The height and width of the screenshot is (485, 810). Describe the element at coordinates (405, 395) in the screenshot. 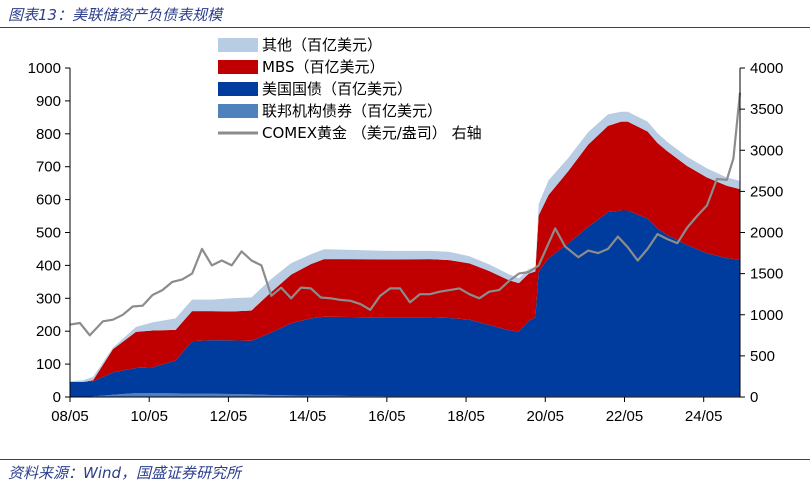

I see `area-agency` at that location.